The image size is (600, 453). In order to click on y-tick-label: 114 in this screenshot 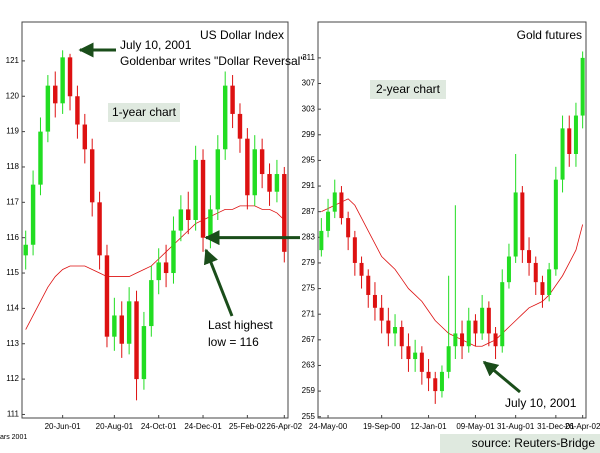, I will do `click(12, 308)`.